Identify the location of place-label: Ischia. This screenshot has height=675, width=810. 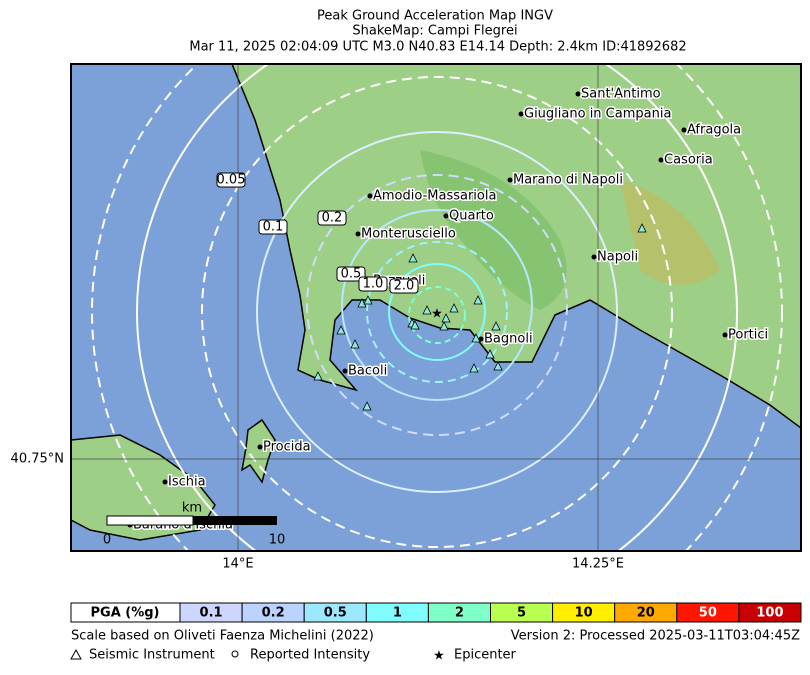
(187, 482).